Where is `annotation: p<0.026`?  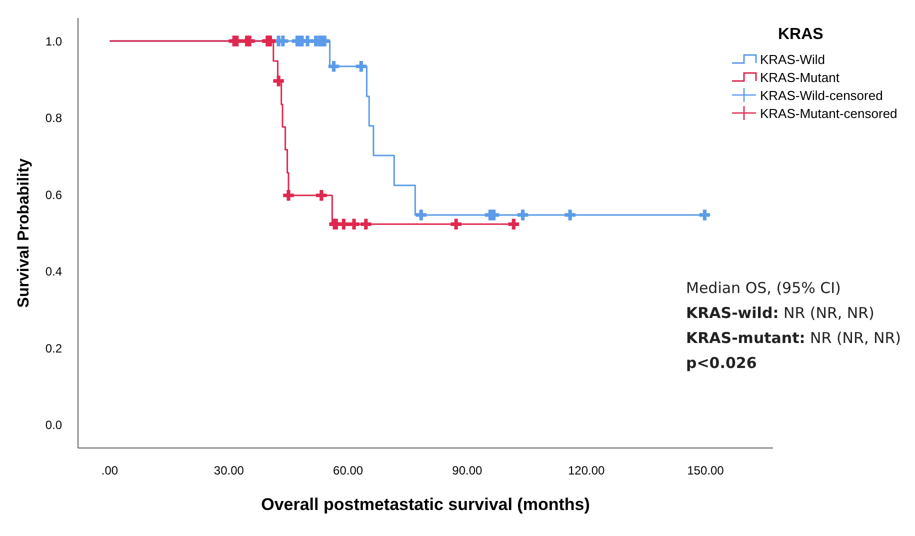 annotation: p<0.026 is located at coordinates (722, 363).